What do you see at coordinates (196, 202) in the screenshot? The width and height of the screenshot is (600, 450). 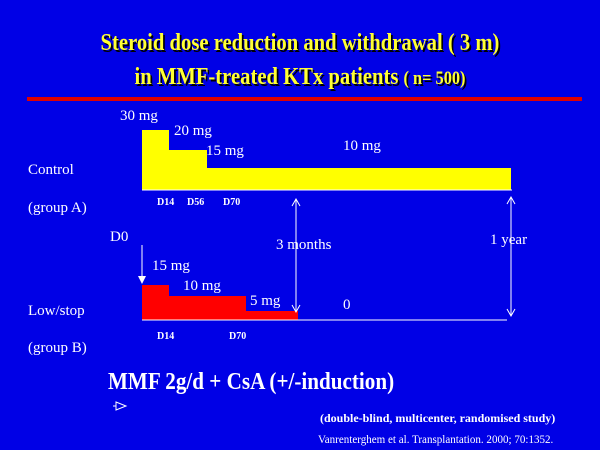 I see `control-day-d56: D56` at bounding box center [196, 202].